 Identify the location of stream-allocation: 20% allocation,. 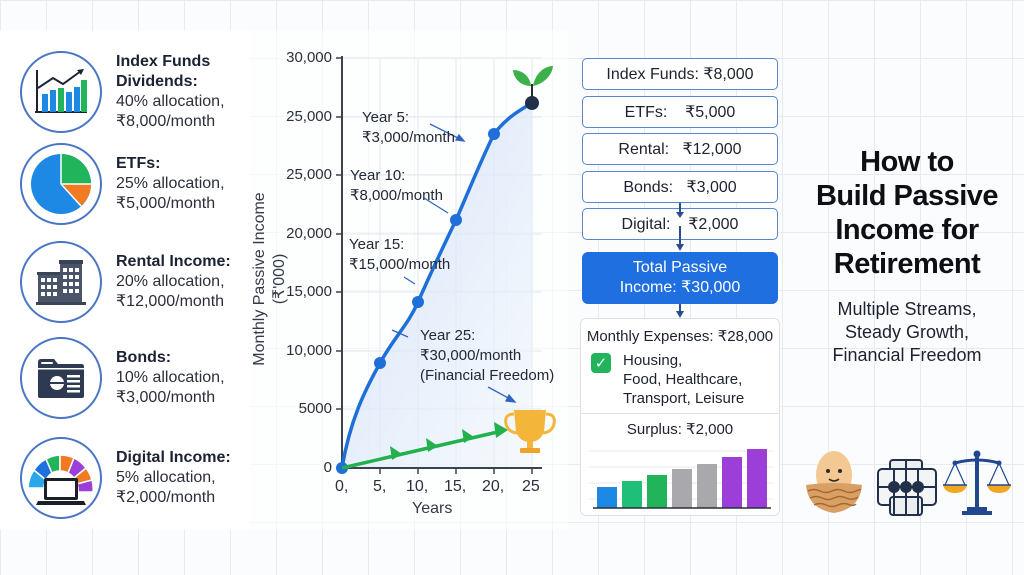
(170, 281).